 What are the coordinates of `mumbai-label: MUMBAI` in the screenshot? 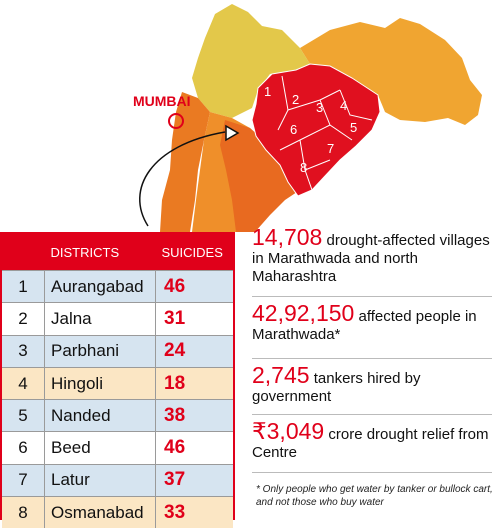 It's located at (162, 101).